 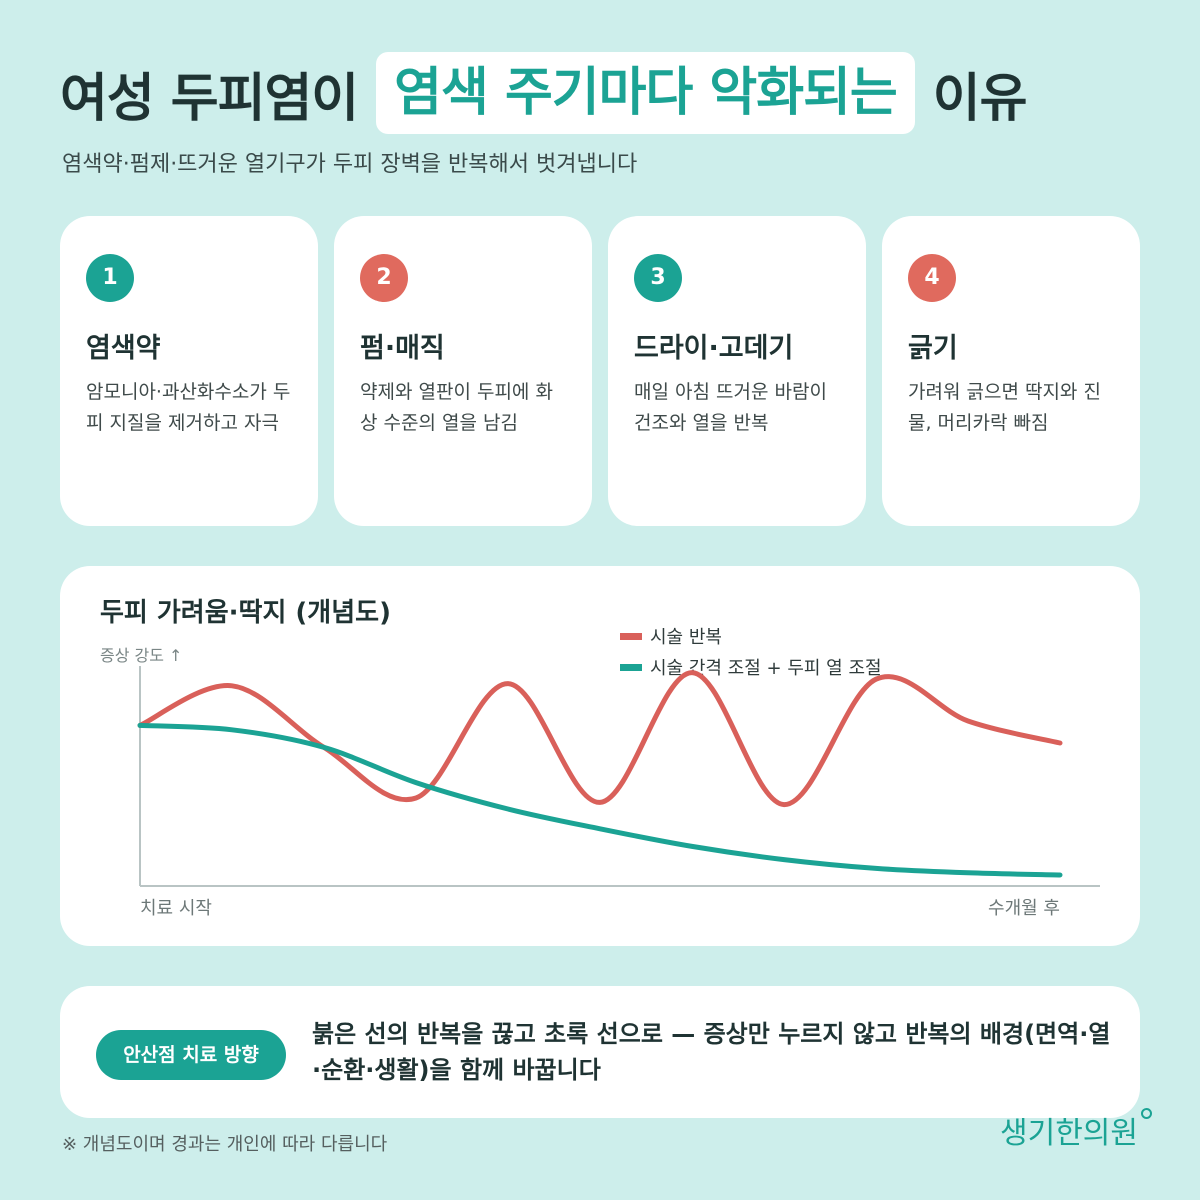 I want to click on x-end-label: 수개월 후, so click(x=1024, y=908).